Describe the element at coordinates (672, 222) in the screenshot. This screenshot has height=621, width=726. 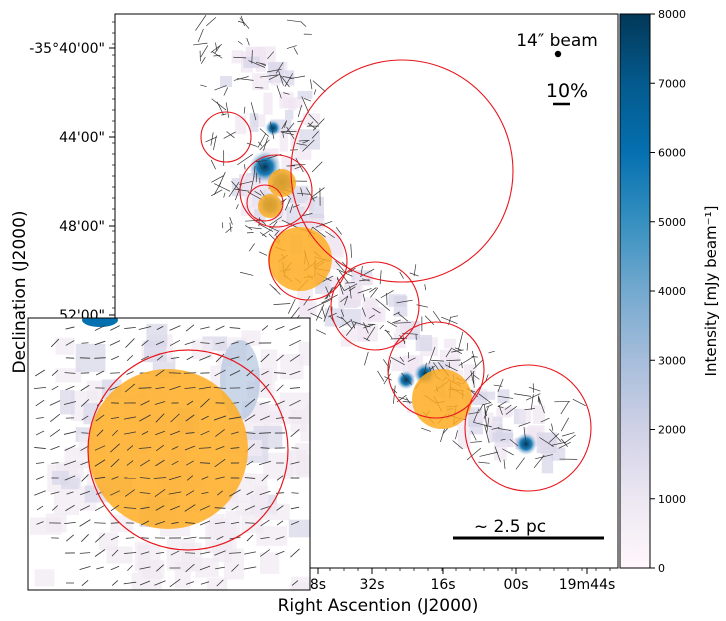
I see `colorbar-tick-label: 5000` at that location.